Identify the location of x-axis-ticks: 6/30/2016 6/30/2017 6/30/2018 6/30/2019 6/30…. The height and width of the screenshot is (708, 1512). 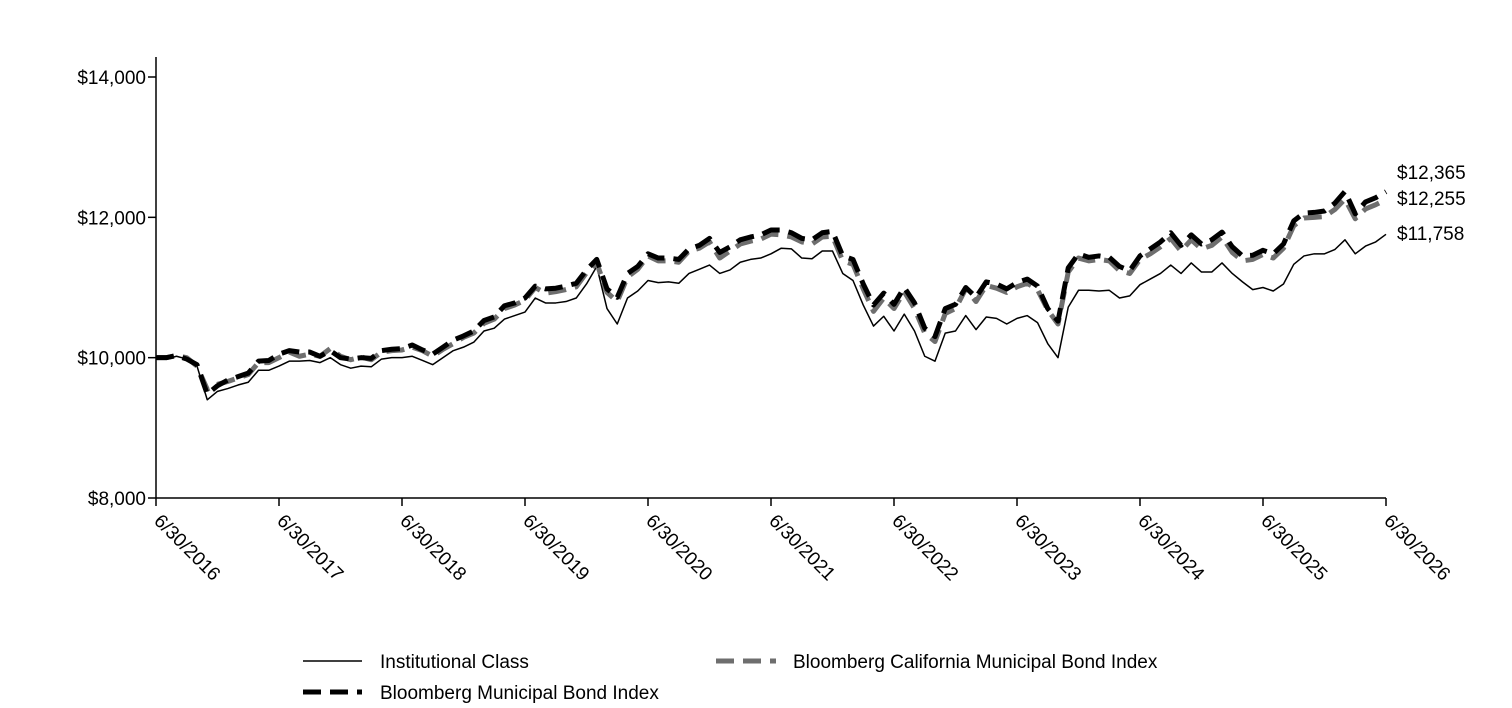
(801, 542).